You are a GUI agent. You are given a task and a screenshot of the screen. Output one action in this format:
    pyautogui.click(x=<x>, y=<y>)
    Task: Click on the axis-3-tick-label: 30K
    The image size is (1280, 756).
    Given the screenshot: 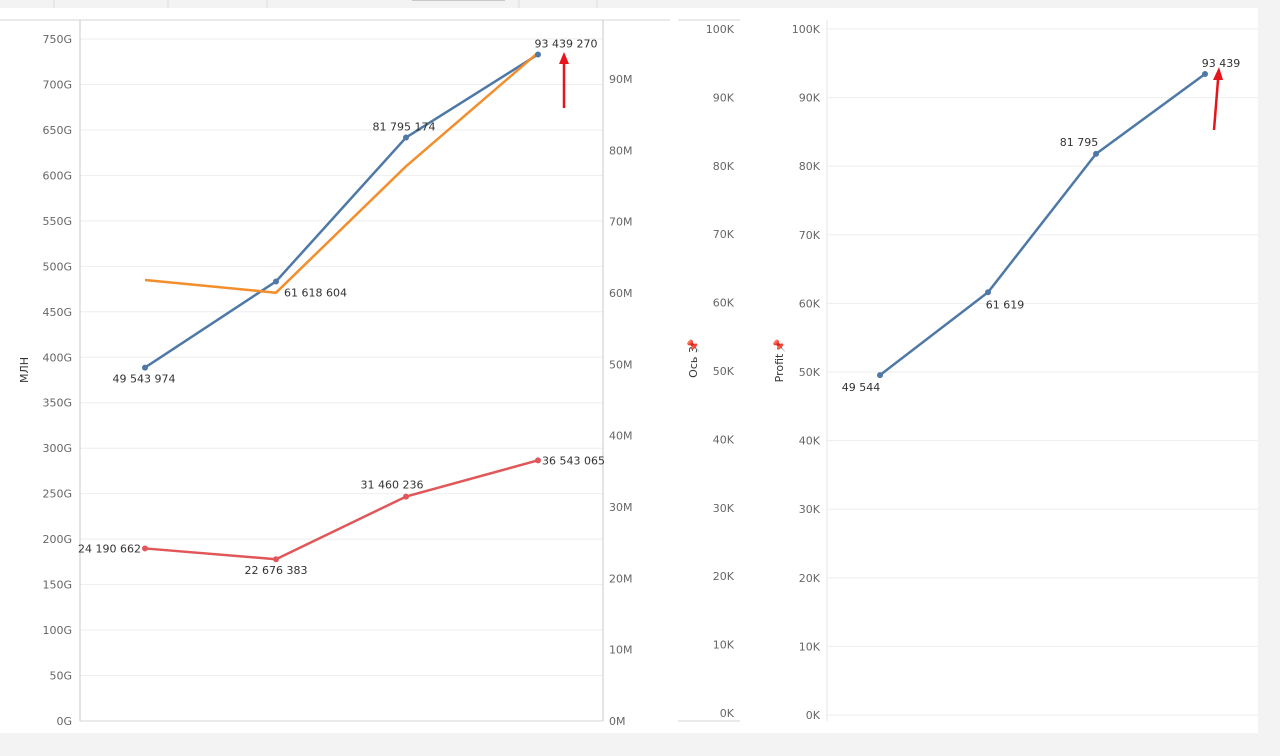 What is the action you would take?
    pyautogui.click(x=724, y=508)
    